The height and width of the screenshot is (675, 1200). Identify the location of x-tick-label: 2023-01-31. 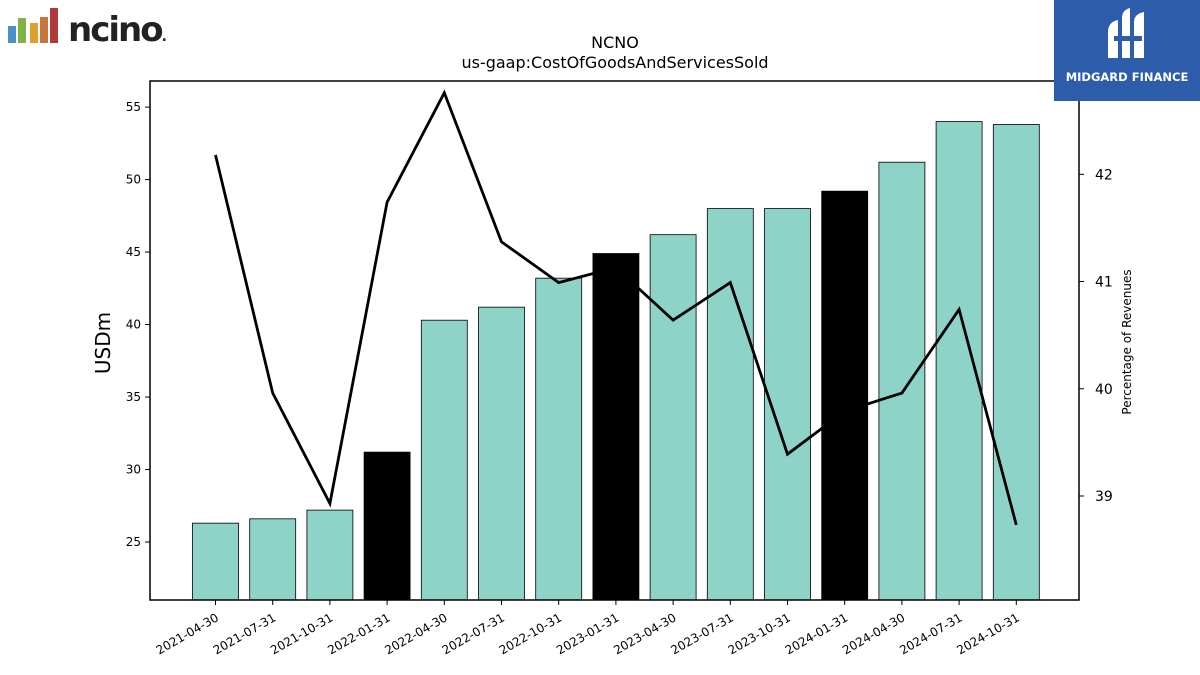
(587, 633).